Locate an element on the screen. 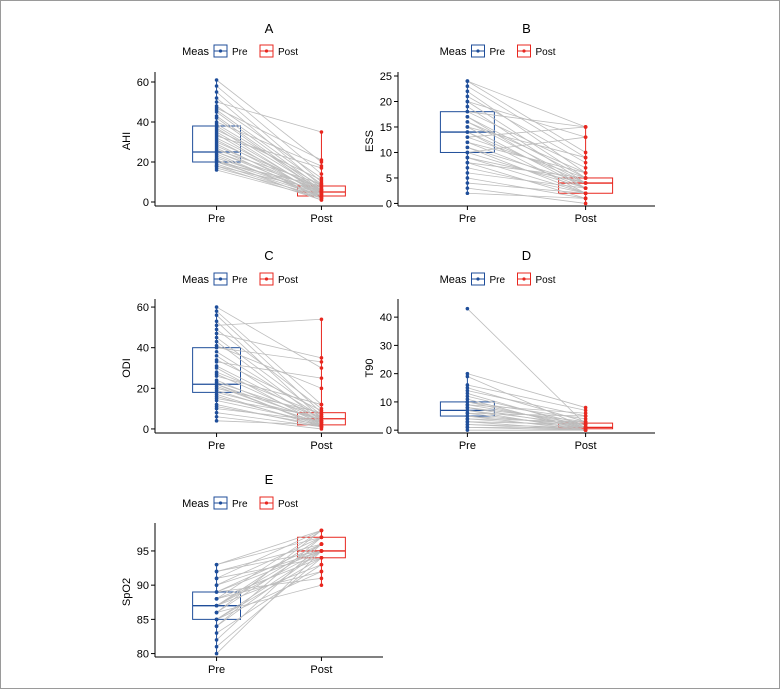  points is located at coordinates (526, 142).